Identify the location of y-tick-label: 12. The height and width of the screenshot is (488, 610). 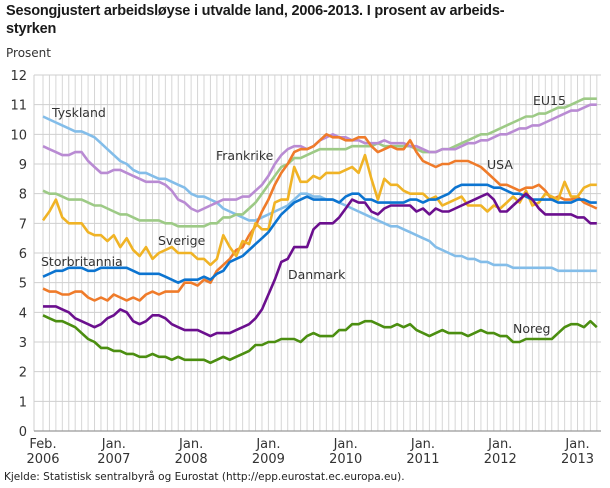
(18, 76).